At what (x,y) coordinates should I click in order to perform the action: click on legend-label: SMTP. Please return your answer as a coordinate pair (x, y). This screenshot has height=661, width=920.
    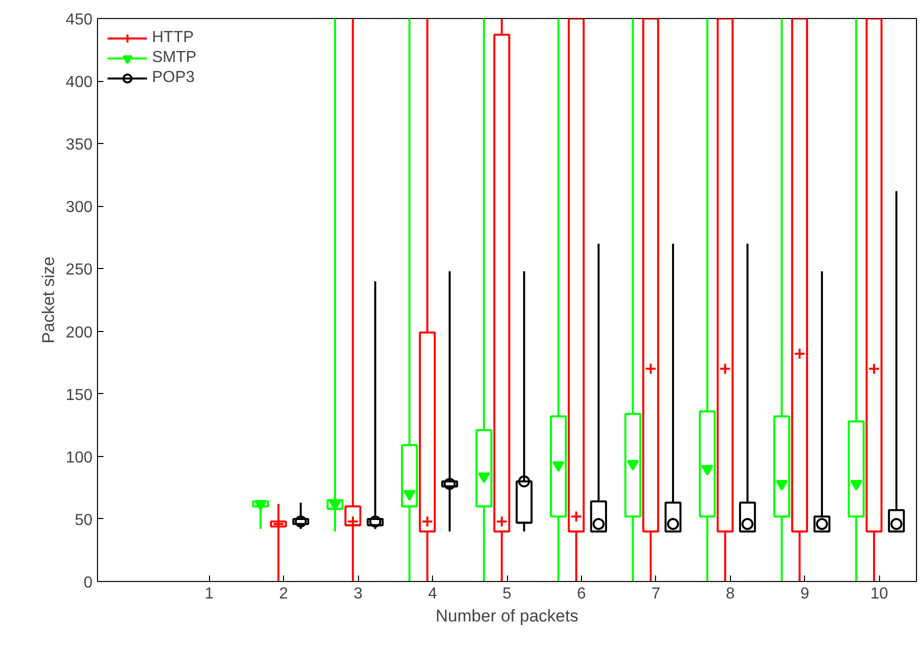
    Looking at the image, I should click on (174, 58).